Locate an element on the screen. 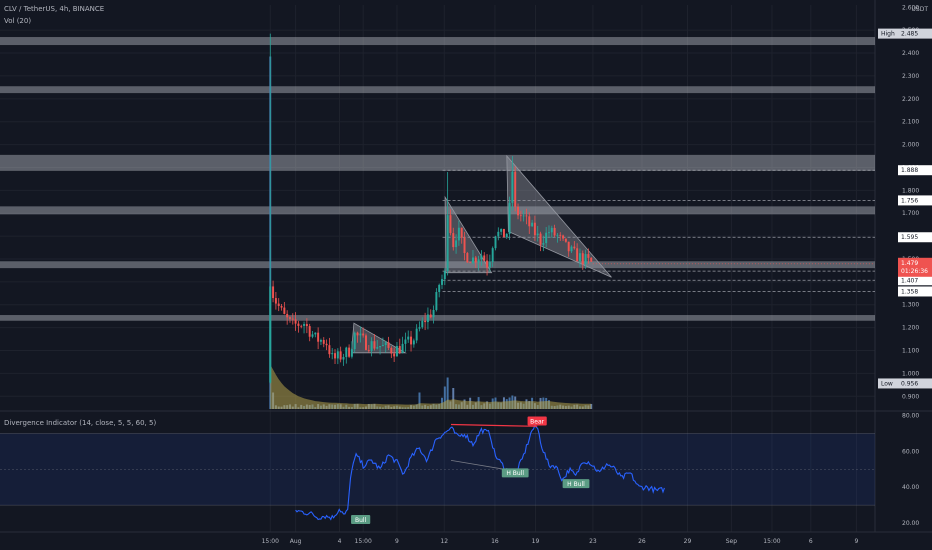  current-price-bg is located at coordinates (915, 267).